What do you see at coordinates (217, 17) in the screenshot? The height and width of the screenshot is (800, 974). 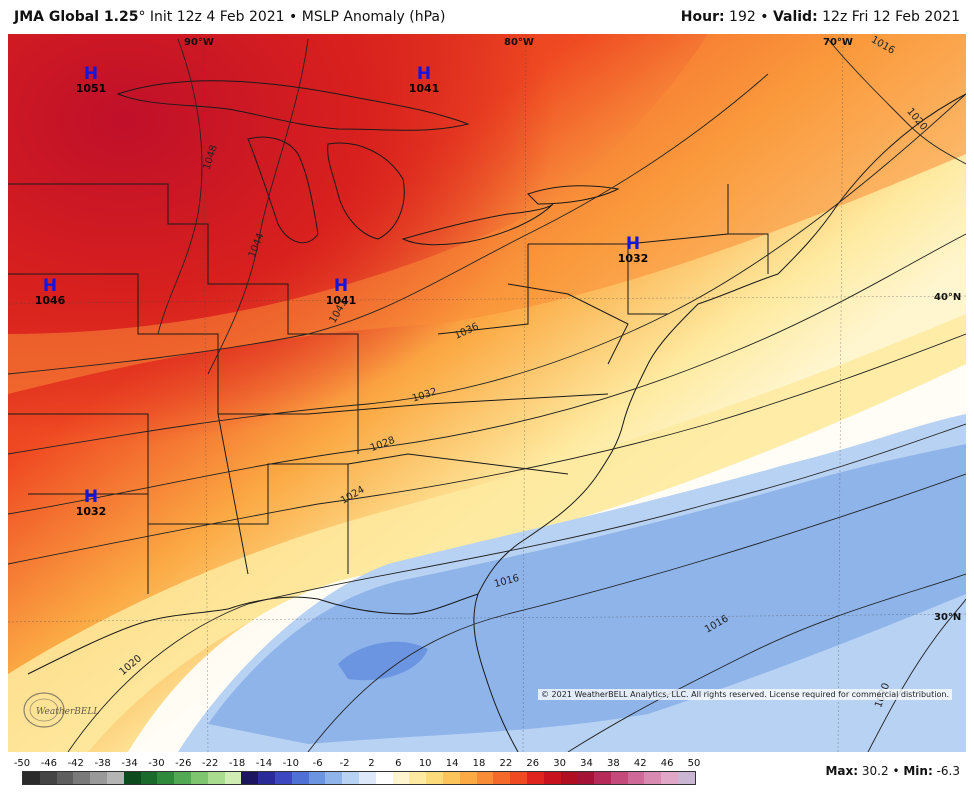 I see `init-time: Init 12z 4 Feb 2021` at bounding box center [217, 17].